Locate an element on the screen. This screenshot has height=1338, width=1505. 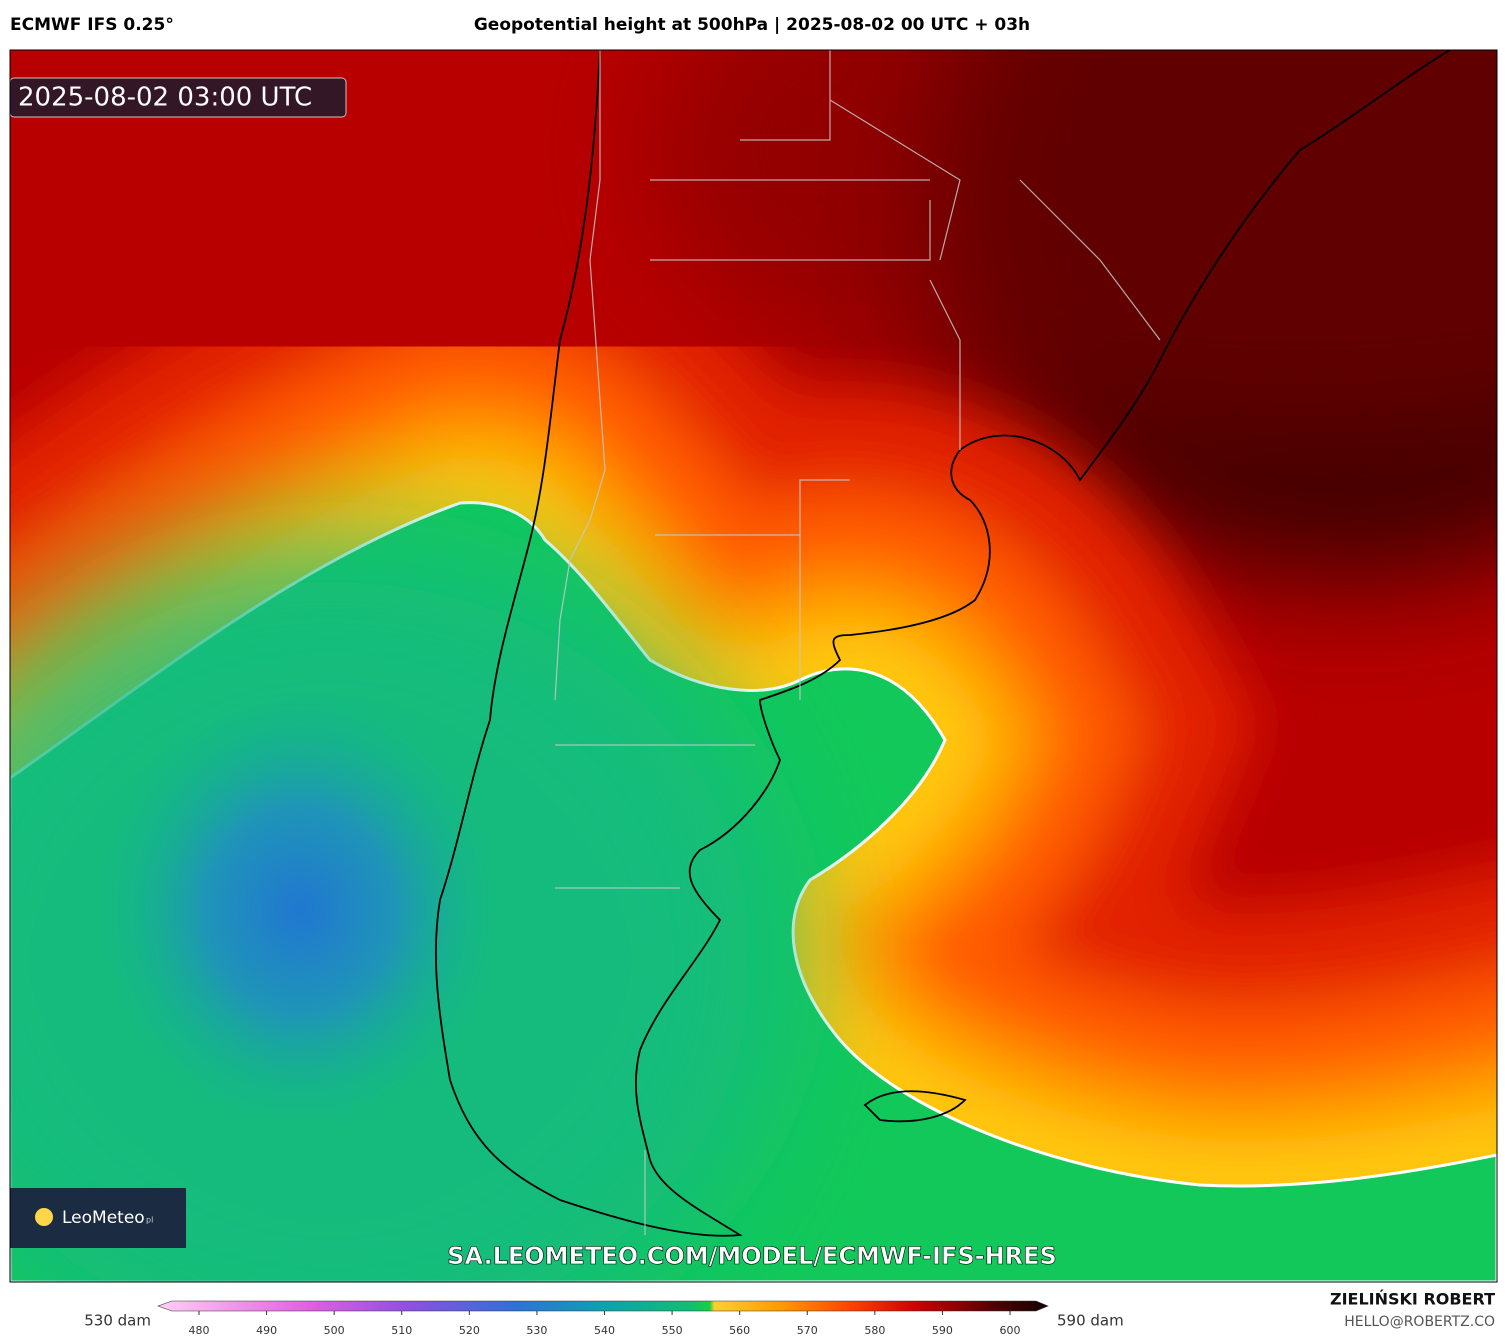
author-email: HELLO@ROBERTZ.CO is located at coordinates (1419, 1322).